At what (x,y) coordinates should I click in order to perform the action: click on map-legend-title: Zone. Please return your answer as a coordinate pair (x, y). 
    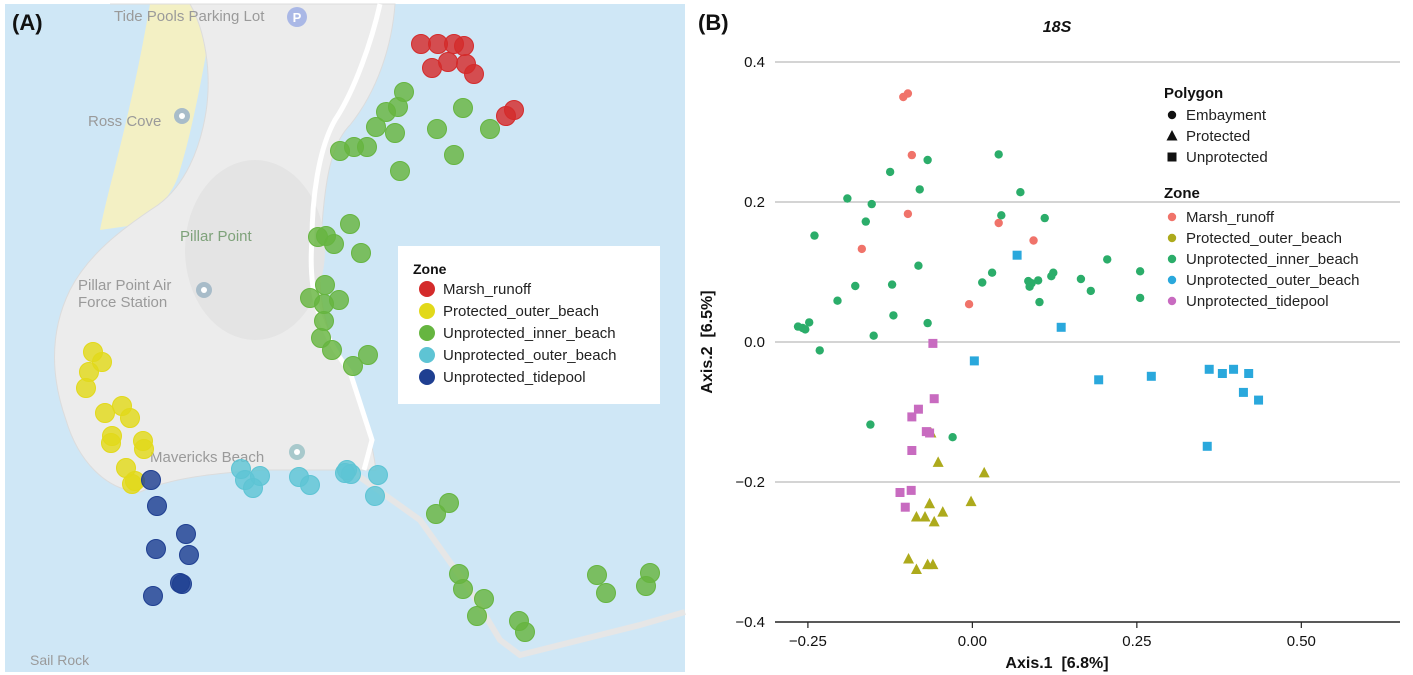
    Looking at the image, I should click on (430, 269).